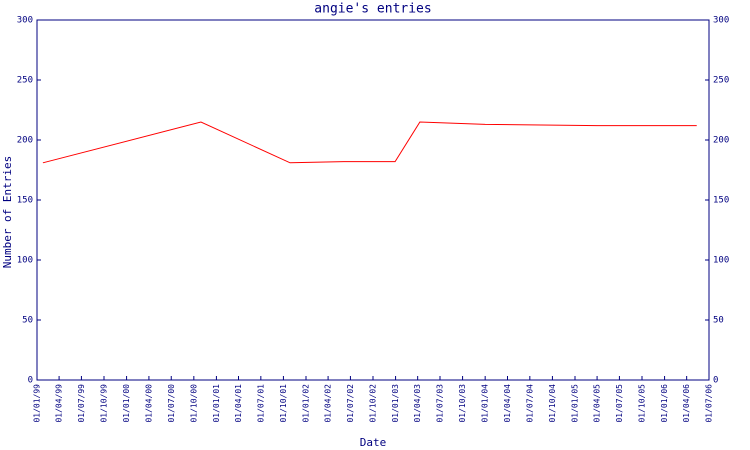  I want to click on x-tick-label: 01/04/00, so click(148, 403).